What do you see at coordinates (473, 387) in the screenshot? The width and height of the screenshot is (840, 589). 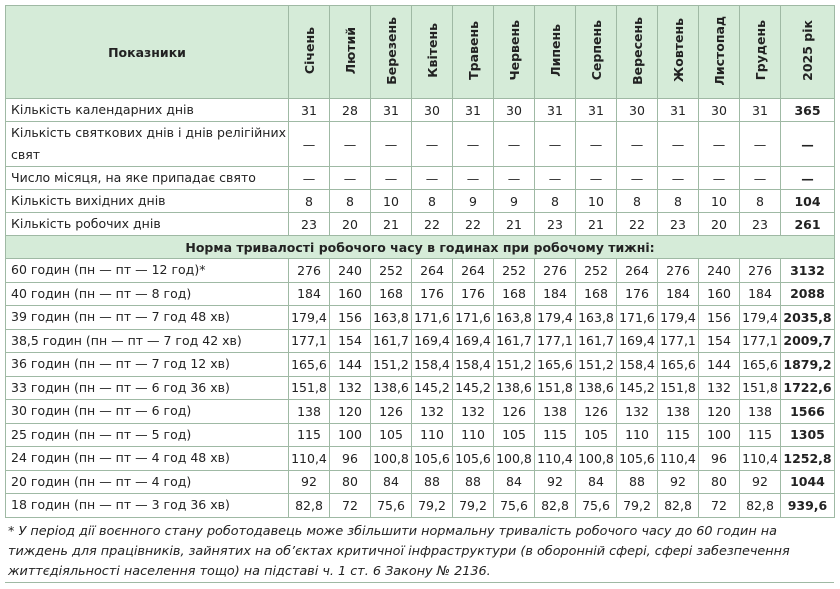 I see `cell: 145,2` at bounding box center [473, 387].